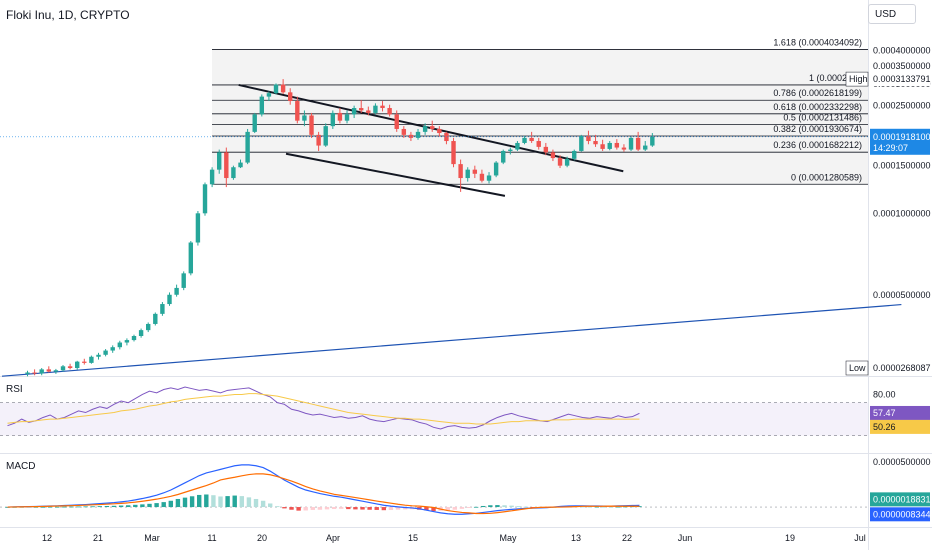 This screenshot has height=550, width=932. Describe the element at coordinates (323, 408) in the screenshot. I see `rsi-series-rsi` at that location.